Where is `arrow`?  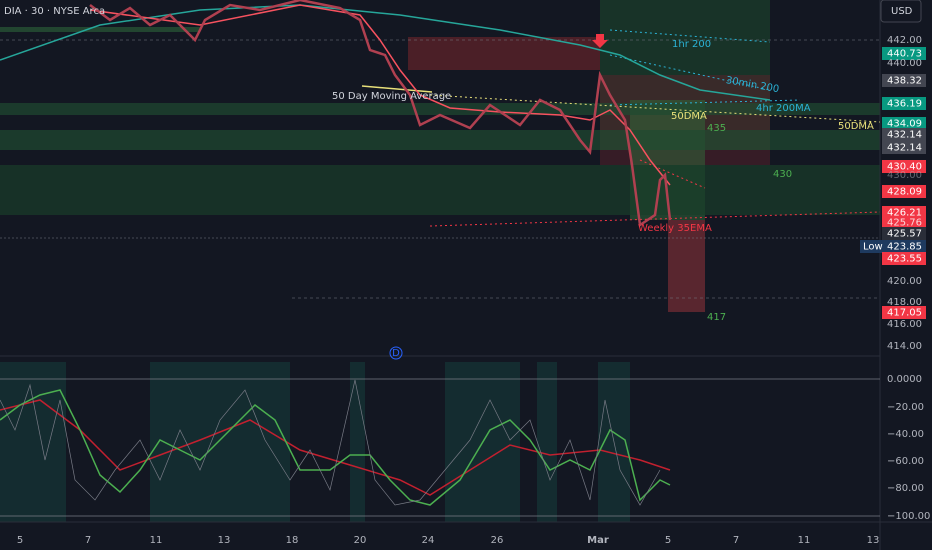
arrow is located at coordinates (600, 41).